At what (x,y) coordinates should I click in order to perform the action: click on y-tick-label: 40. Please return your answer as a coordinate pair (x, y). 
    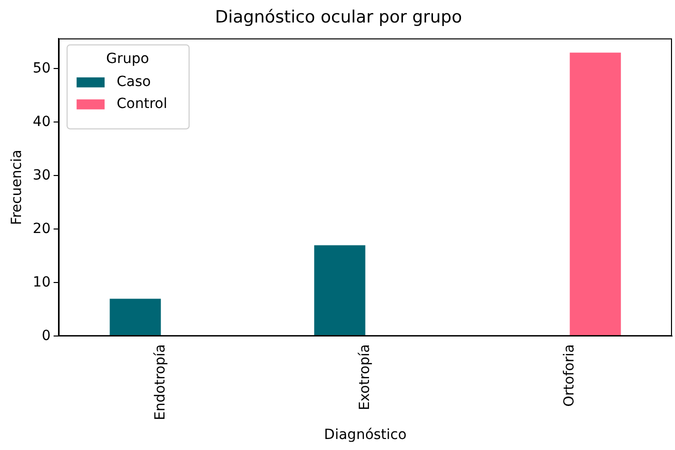
    Looking at the image, I should click on (41, 122).